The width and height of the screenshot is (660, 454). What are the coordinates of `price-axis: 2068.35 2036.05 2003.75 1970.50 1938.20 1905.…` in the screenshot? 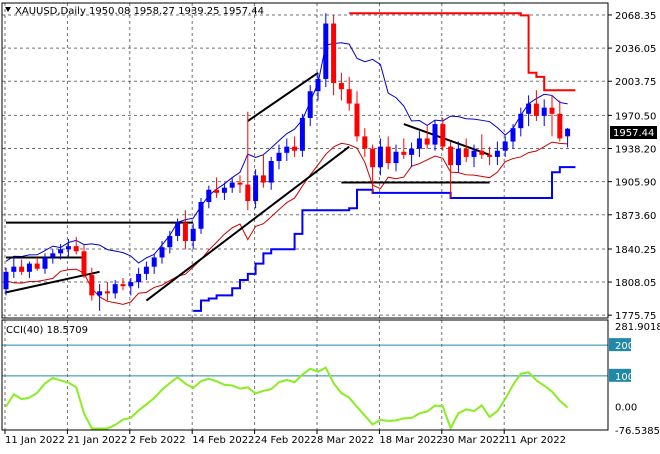 It's located at (632, 166).